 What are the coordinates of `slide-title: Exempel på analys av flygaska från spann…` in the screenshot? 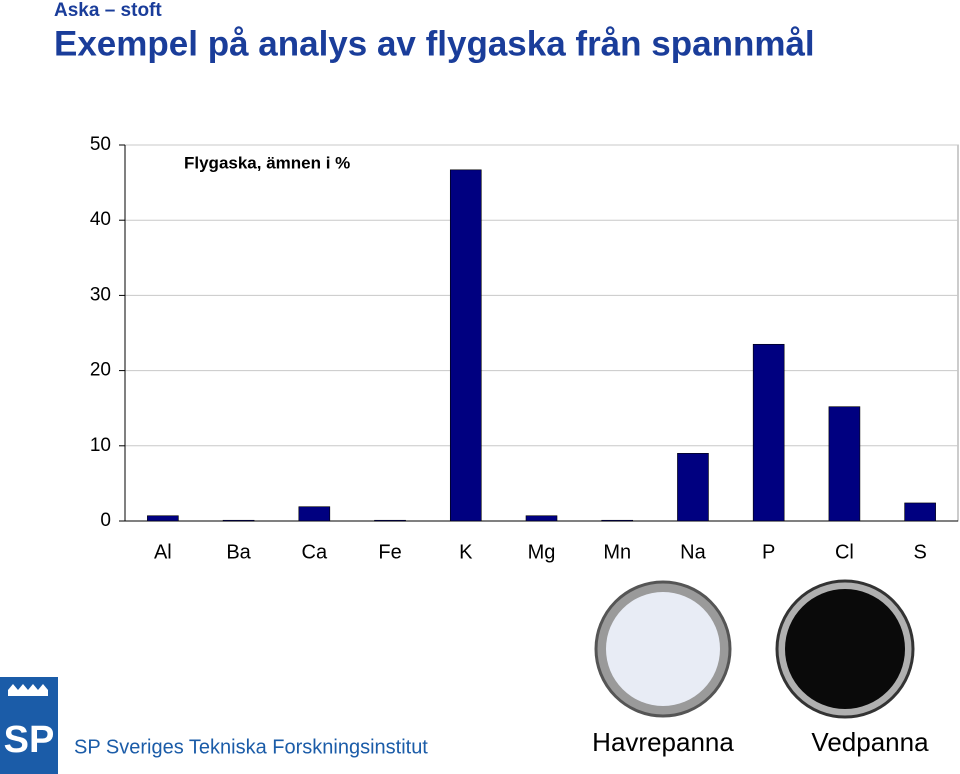 It's located at (434, 43).